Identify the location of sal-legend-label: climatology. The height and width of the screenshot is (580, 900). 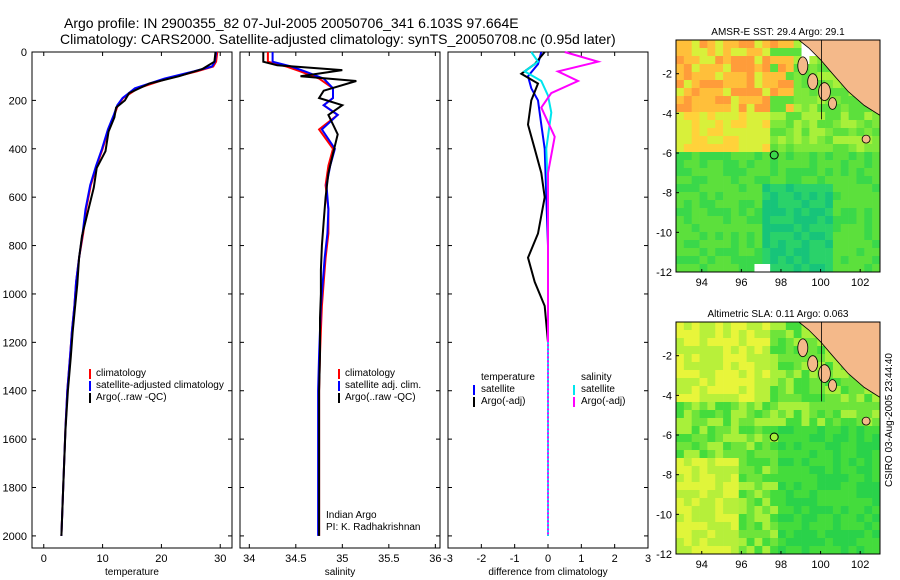
(370, 373).